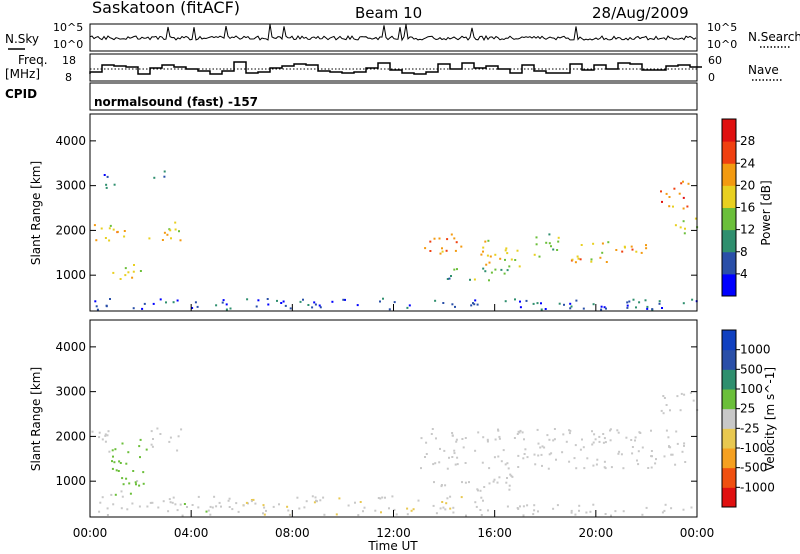 The height and width of the screenshot is (554, 800). What do you see at coordinates (393, 533) in the screenshot?
I see `x-tick-label: 12:00` at bounding box center [393, 533].